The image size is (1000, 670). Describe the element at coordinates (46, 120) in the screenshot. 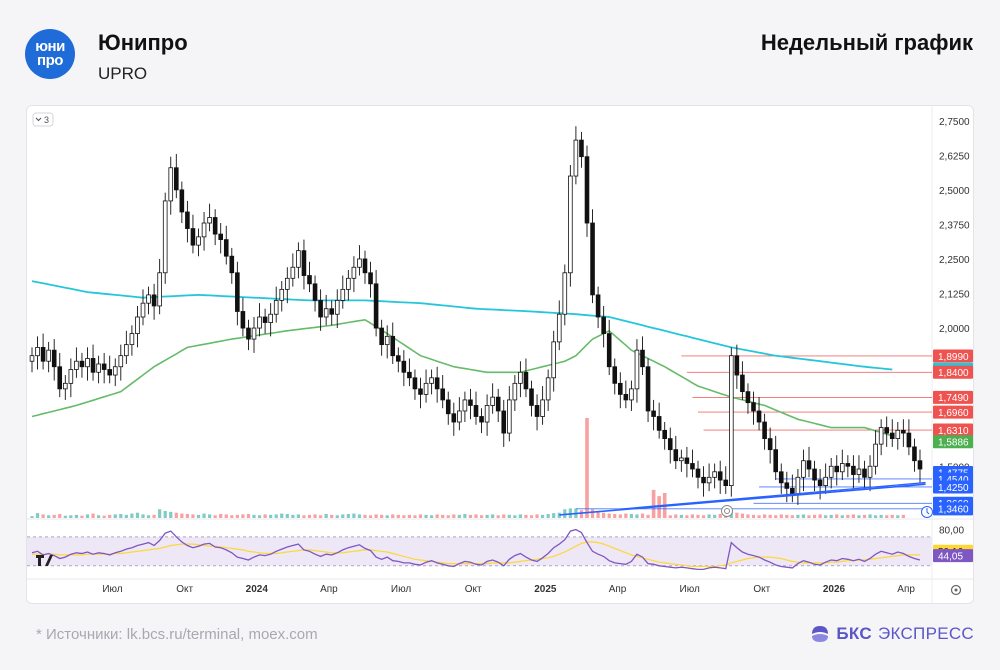

I see `collapse-count: 3` at that location.